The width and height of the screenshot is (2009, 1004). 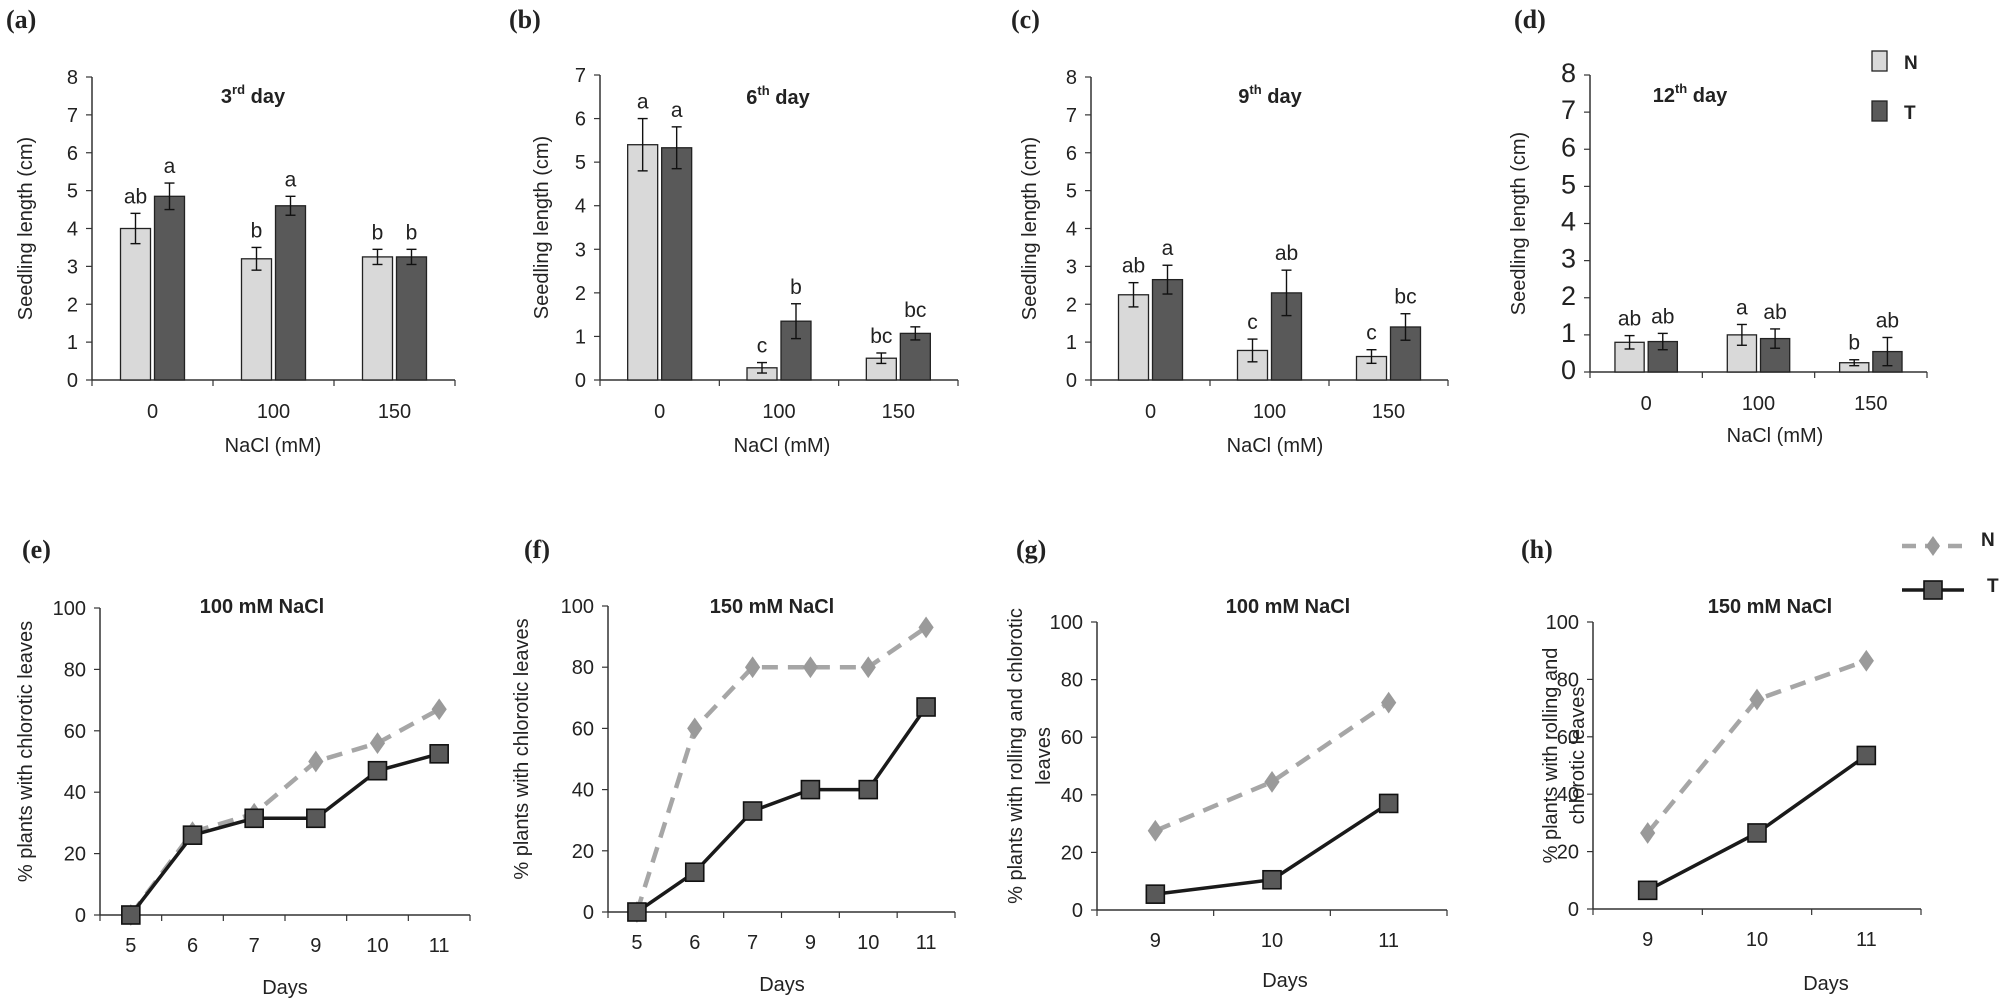 I want to click on panel-label-3: (d), so click(x=1530, y=19).